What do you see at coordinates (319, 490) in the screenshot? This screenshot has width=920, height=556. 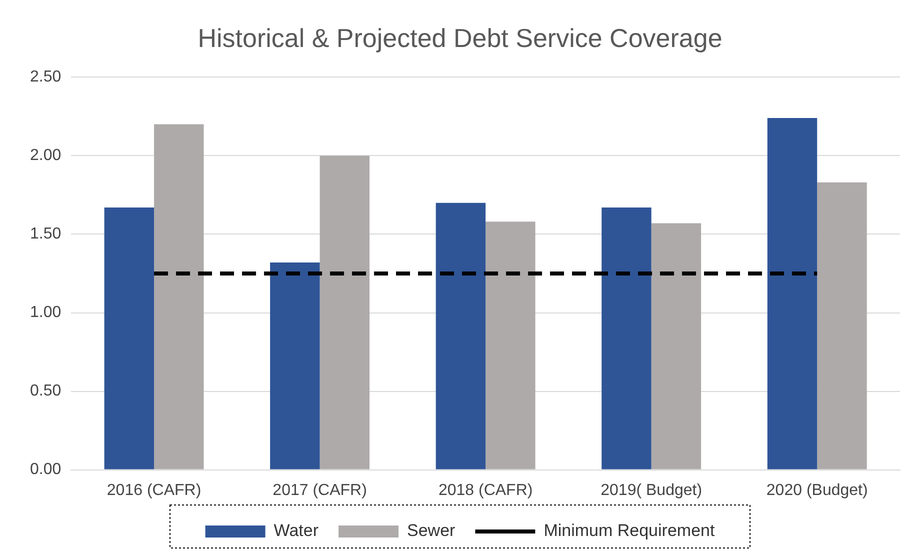 I see `x-tick-label: 2017 (CAFR)` at bounding box center [319, 490].